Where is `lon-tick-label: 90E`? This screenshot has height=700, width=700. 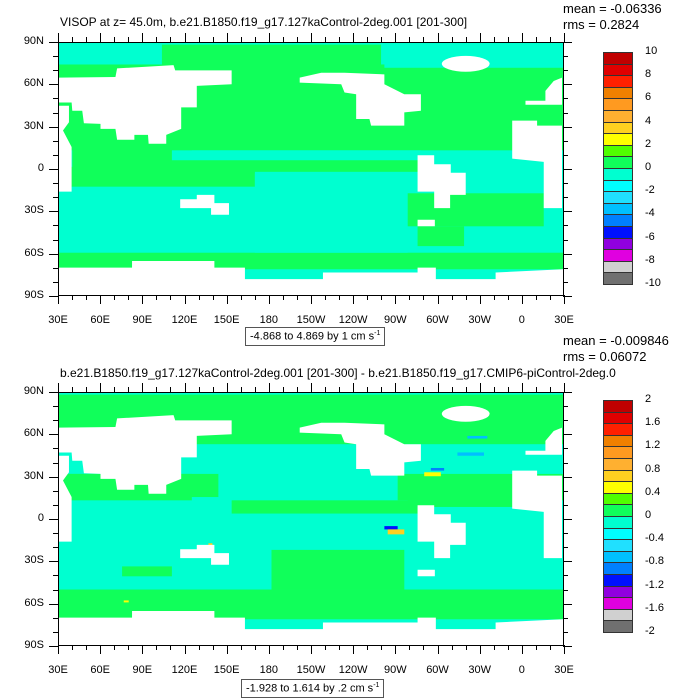
lon-tick-label: 90E is located at coordinates (142, 320).